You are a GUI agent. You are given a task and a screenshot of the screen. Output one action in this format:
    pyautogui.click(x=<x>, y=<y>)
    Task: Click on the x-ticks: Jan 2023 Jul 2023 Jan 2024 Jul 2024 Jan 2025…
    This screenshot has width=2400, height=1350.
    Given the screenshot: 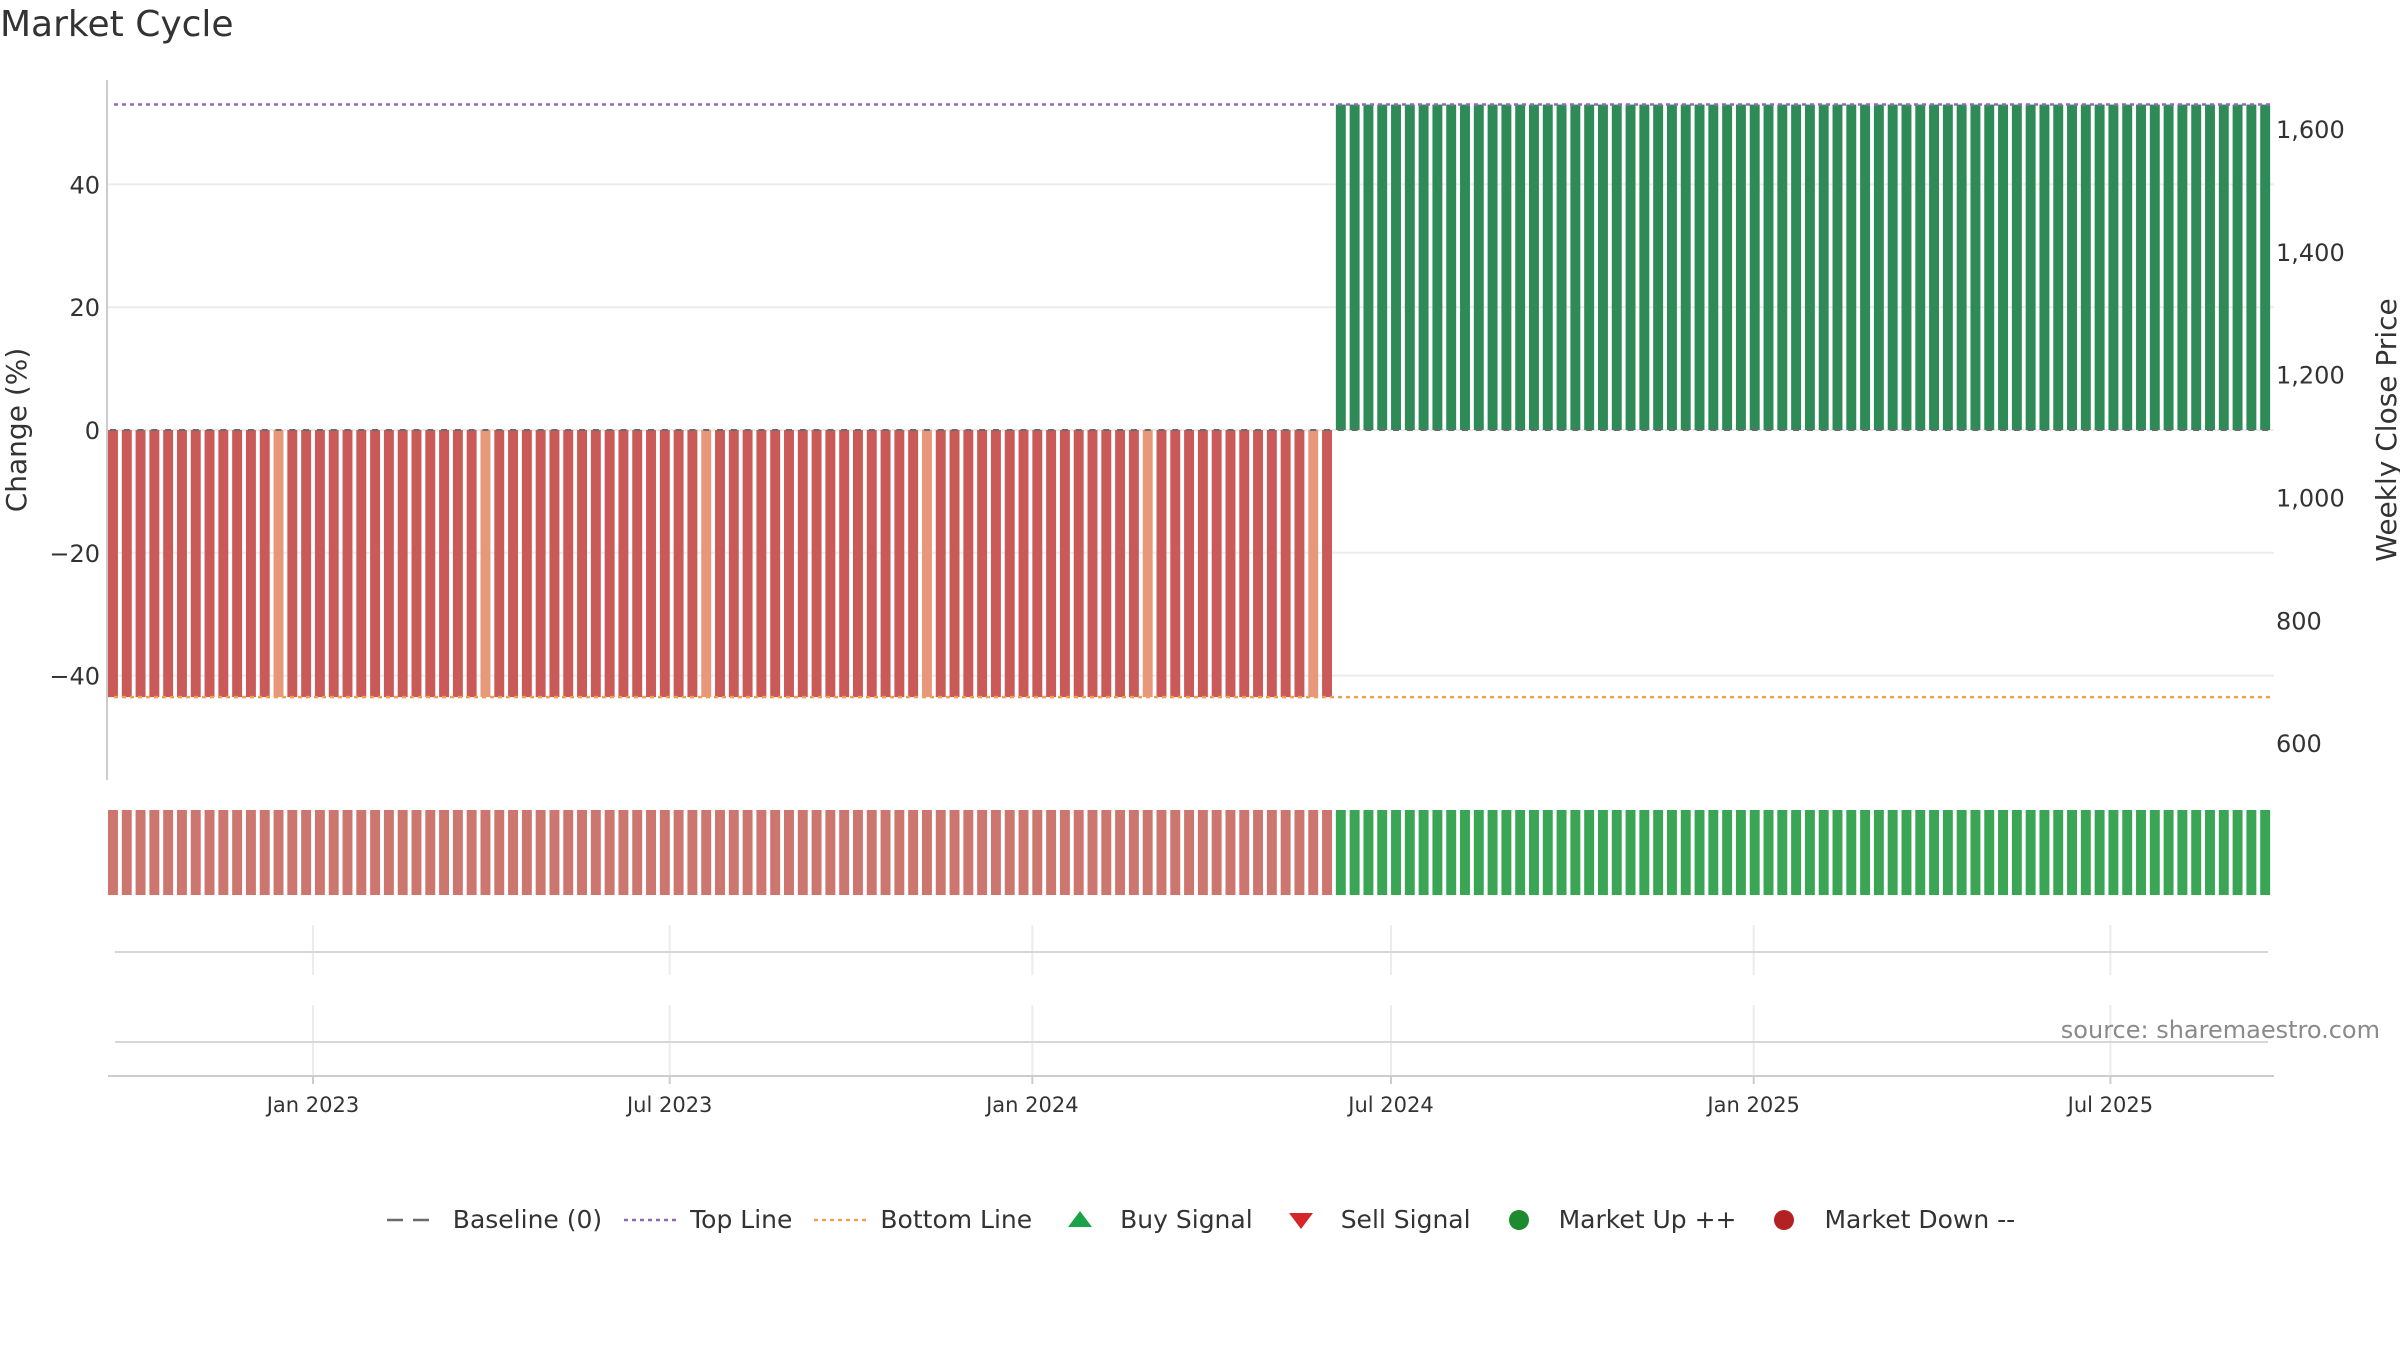 What is the action you would take?
    pyautogui.click(x=1209, y=1096)
    